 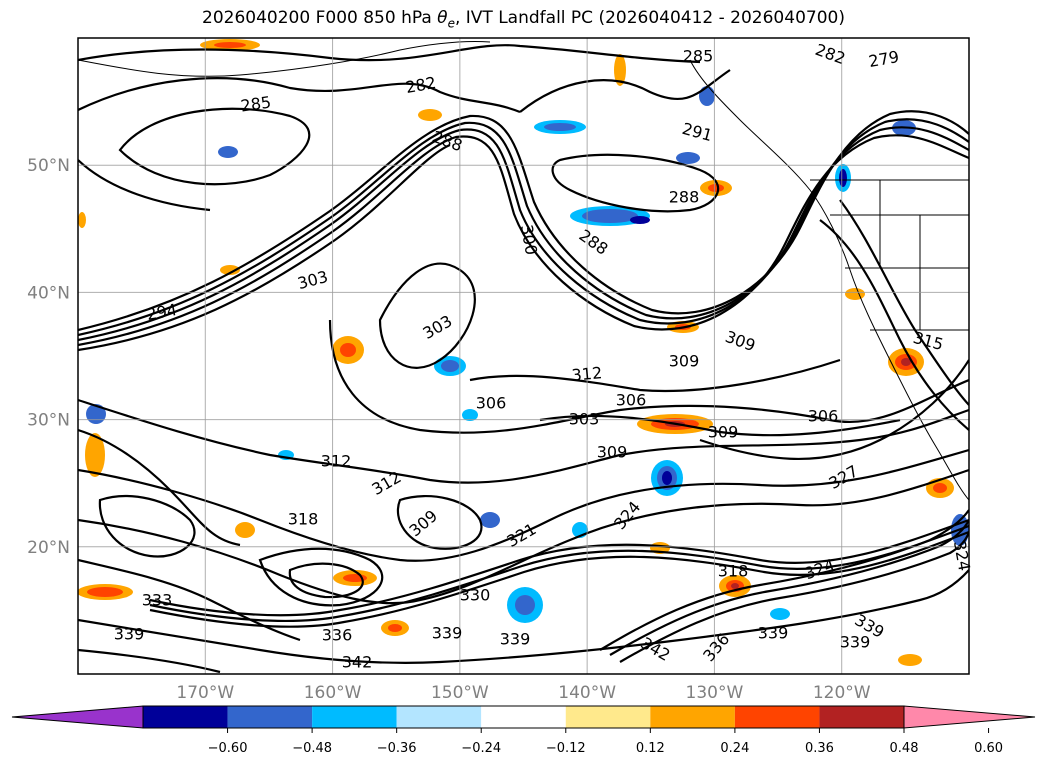 What do you see at coordinates (397, 748) in the screenshot?
I see `colorbar-tick-label: −0.36` at bounding box center [397, 748].